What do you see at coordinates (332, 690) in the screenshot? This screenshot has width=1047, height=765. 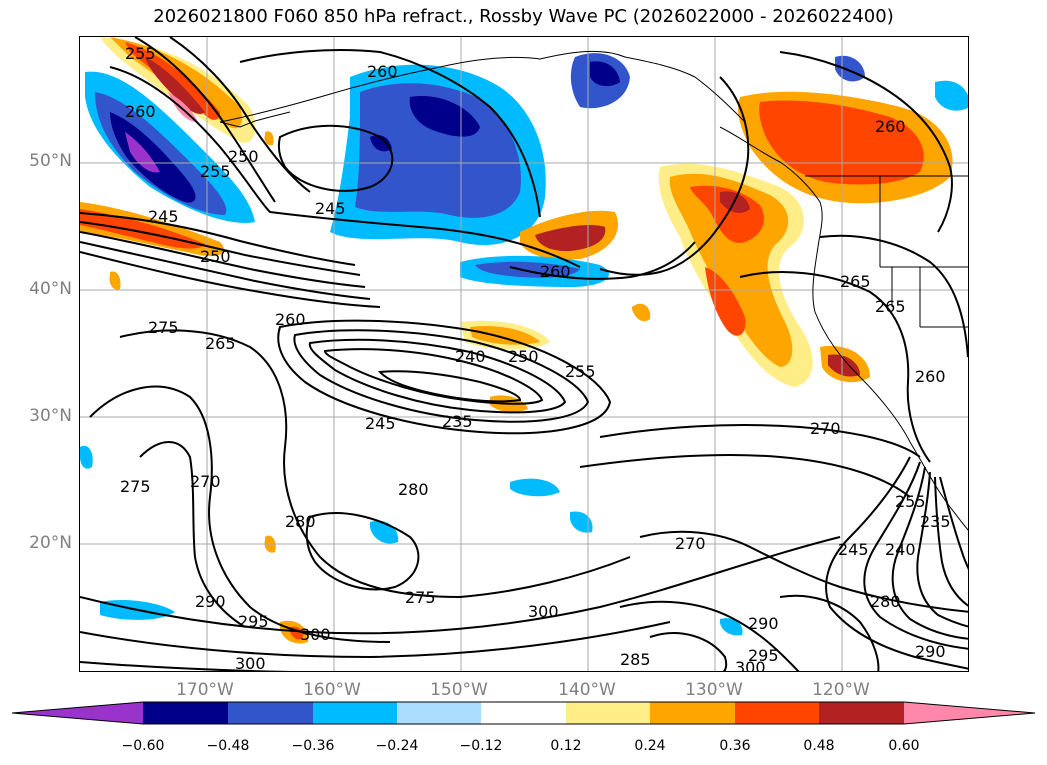 I see `lon-label: 160°W` at bounding box center [332, 690].